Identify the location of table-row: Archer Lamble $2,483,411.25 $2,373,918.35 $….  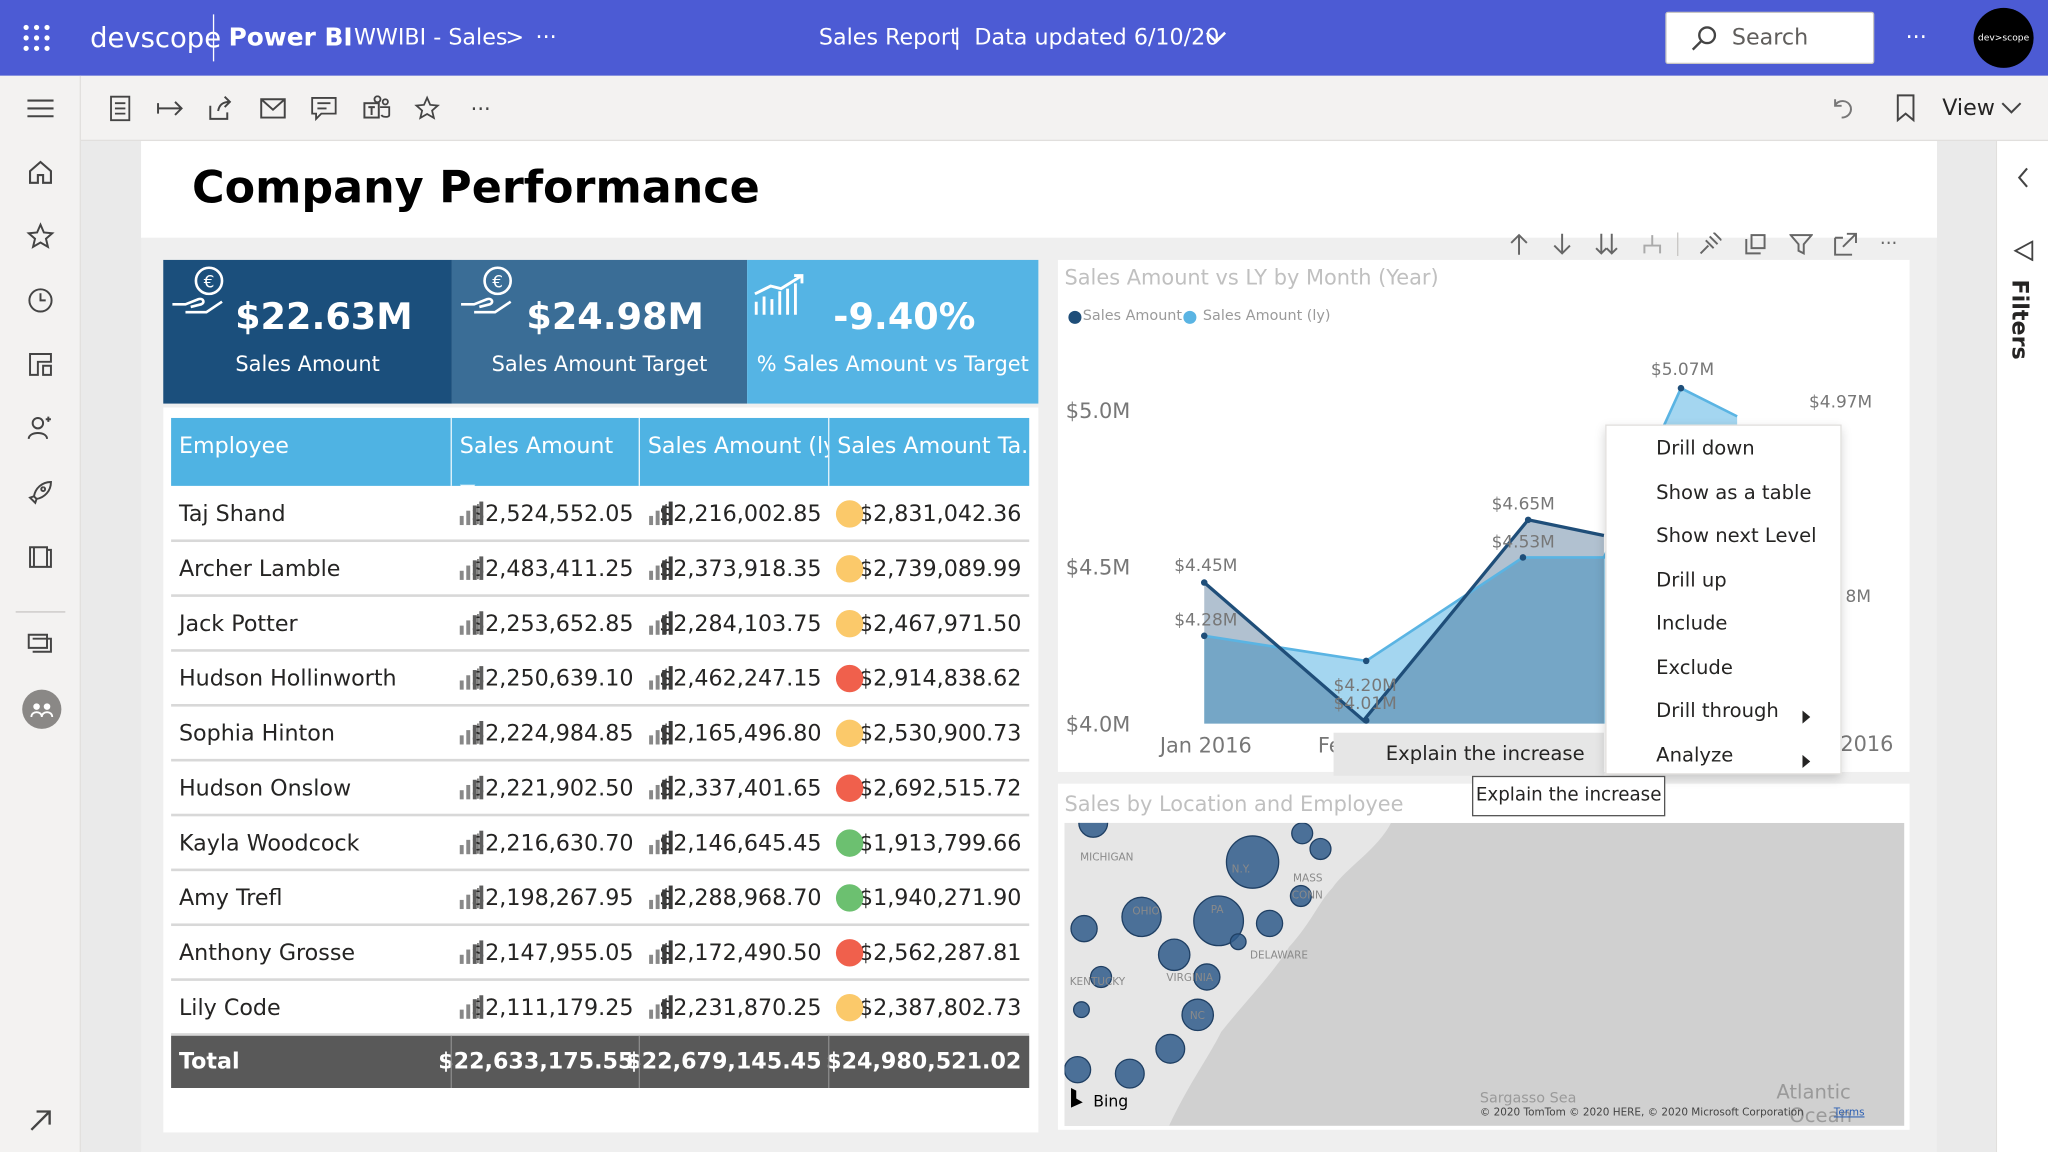
(600, 569).